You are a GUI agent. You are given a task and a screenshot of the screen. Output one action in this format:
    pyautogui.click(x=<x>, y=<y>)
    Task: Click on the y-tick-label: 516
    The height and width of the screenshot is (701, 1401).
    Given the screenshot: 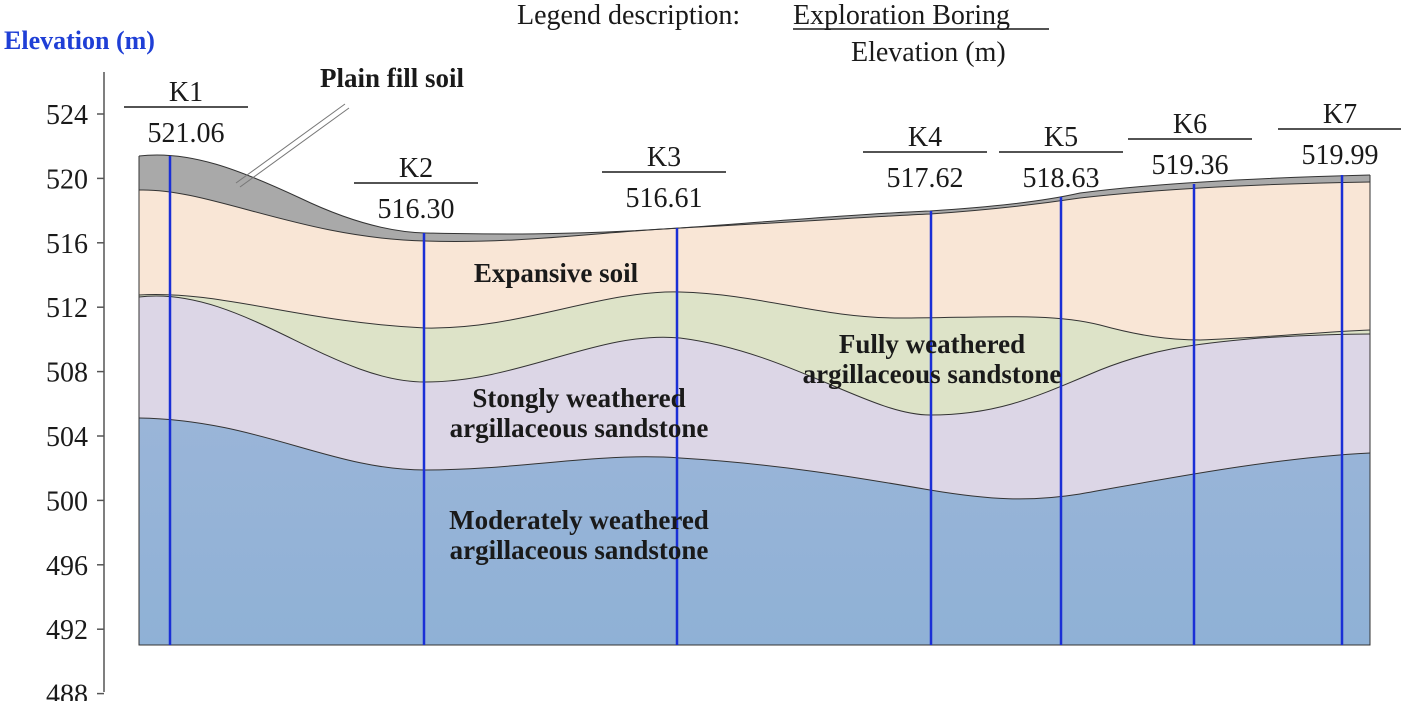 What is the action you would take?
    pyautogui.click(x=67, y=244)
    